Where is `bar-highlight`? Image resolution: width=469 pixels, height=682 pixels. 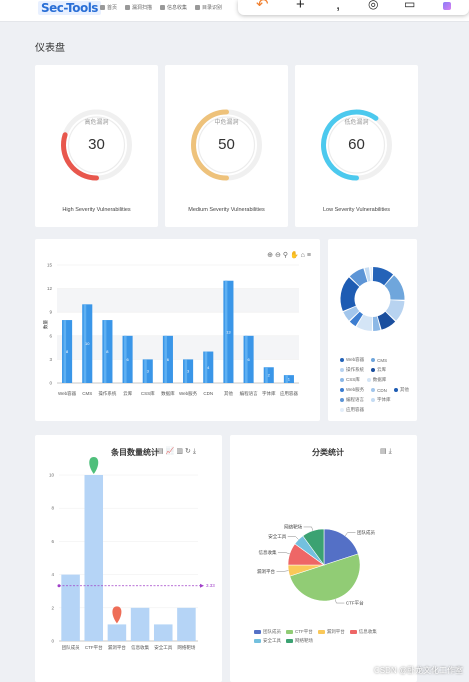
bar-highlight is located at coordinates (246, 359).